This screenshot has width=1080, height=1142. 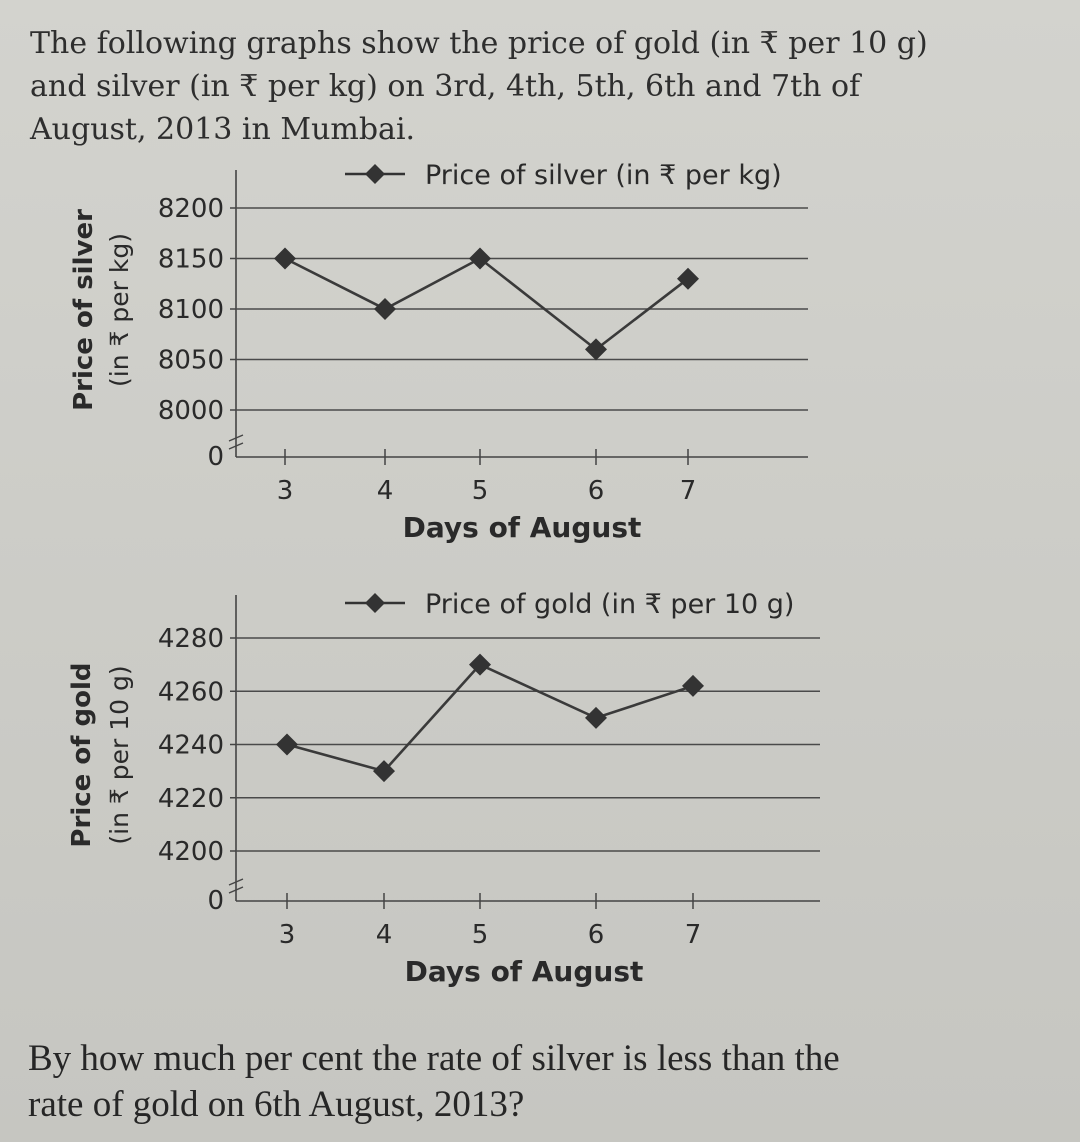 What do you see at coordinates (223, 129) in the screenshot?
I see `intro-line: August, 2013 in Mumbai.` at bounding box center [223, 129].